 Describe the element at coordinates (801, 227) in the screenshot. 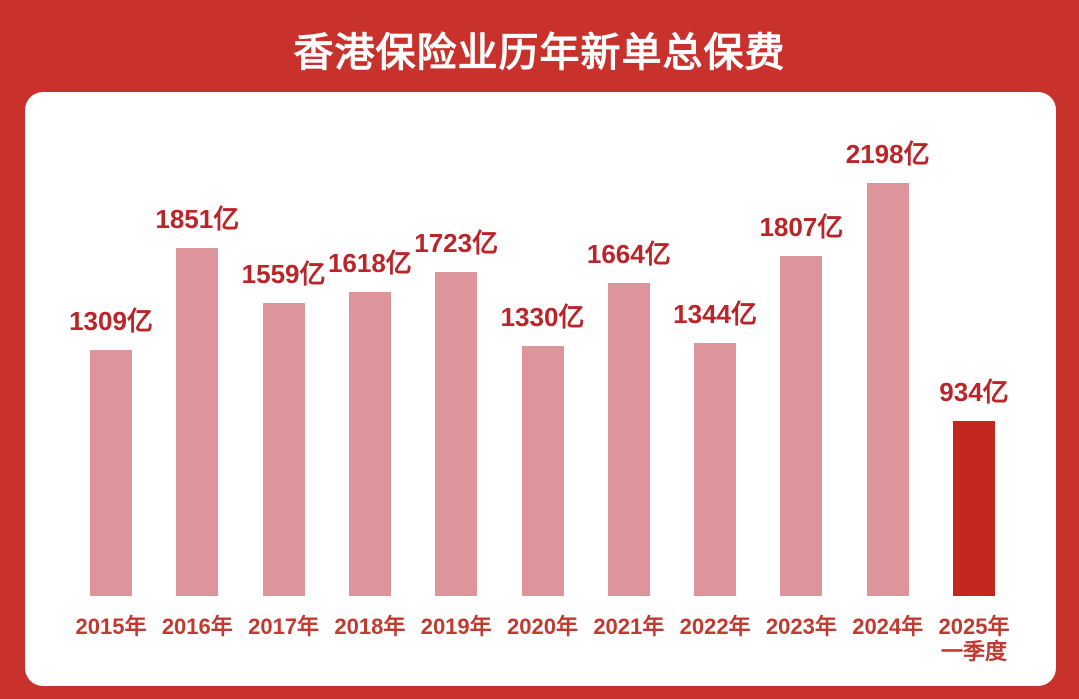

I see `bar-value-label: 1807亿` at that location.